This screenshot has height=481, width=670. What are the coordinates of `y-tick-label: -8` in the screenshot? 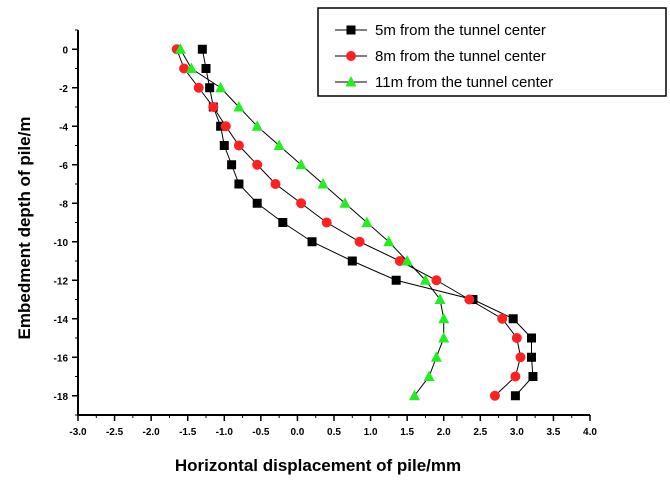 It's located at (63, 204).